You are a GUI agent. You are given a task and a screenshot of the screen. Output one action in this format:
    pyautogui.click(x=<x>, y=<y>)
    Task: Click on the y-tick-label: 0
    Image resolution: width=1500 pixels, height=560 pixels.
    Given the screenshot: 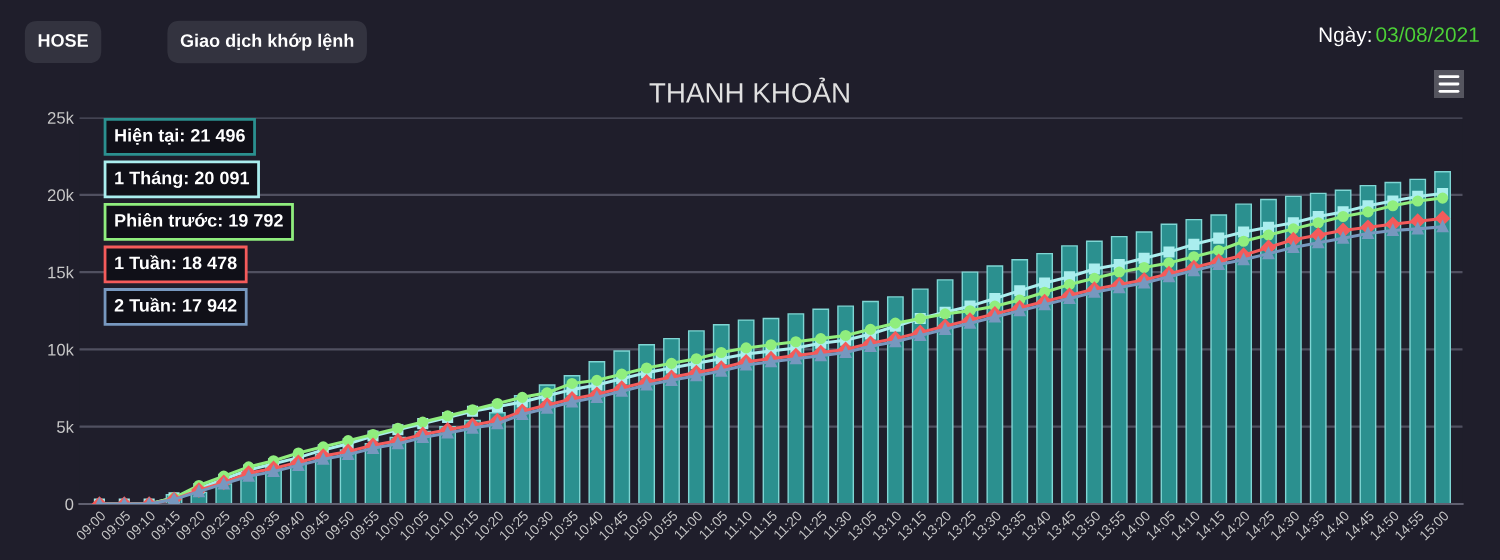 What is the action you would take?
    pyautogui.click(x=69, y=504)
    